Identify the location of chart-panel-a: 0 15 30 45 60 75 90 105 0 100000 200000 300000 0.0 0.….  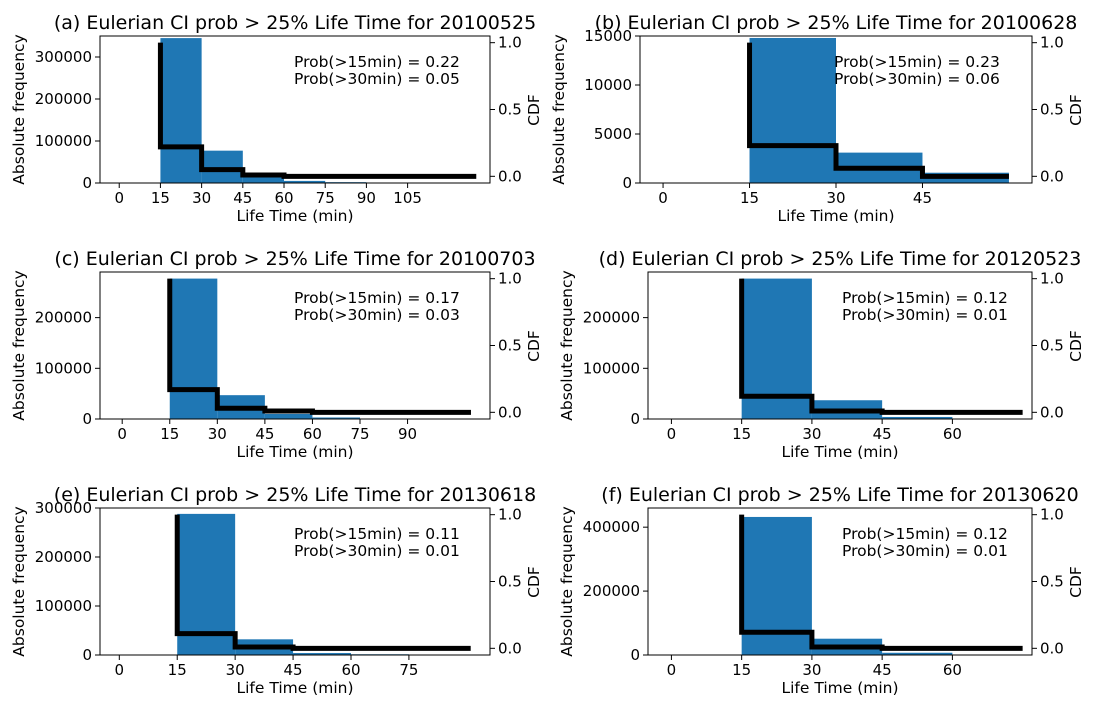
(276, 118).